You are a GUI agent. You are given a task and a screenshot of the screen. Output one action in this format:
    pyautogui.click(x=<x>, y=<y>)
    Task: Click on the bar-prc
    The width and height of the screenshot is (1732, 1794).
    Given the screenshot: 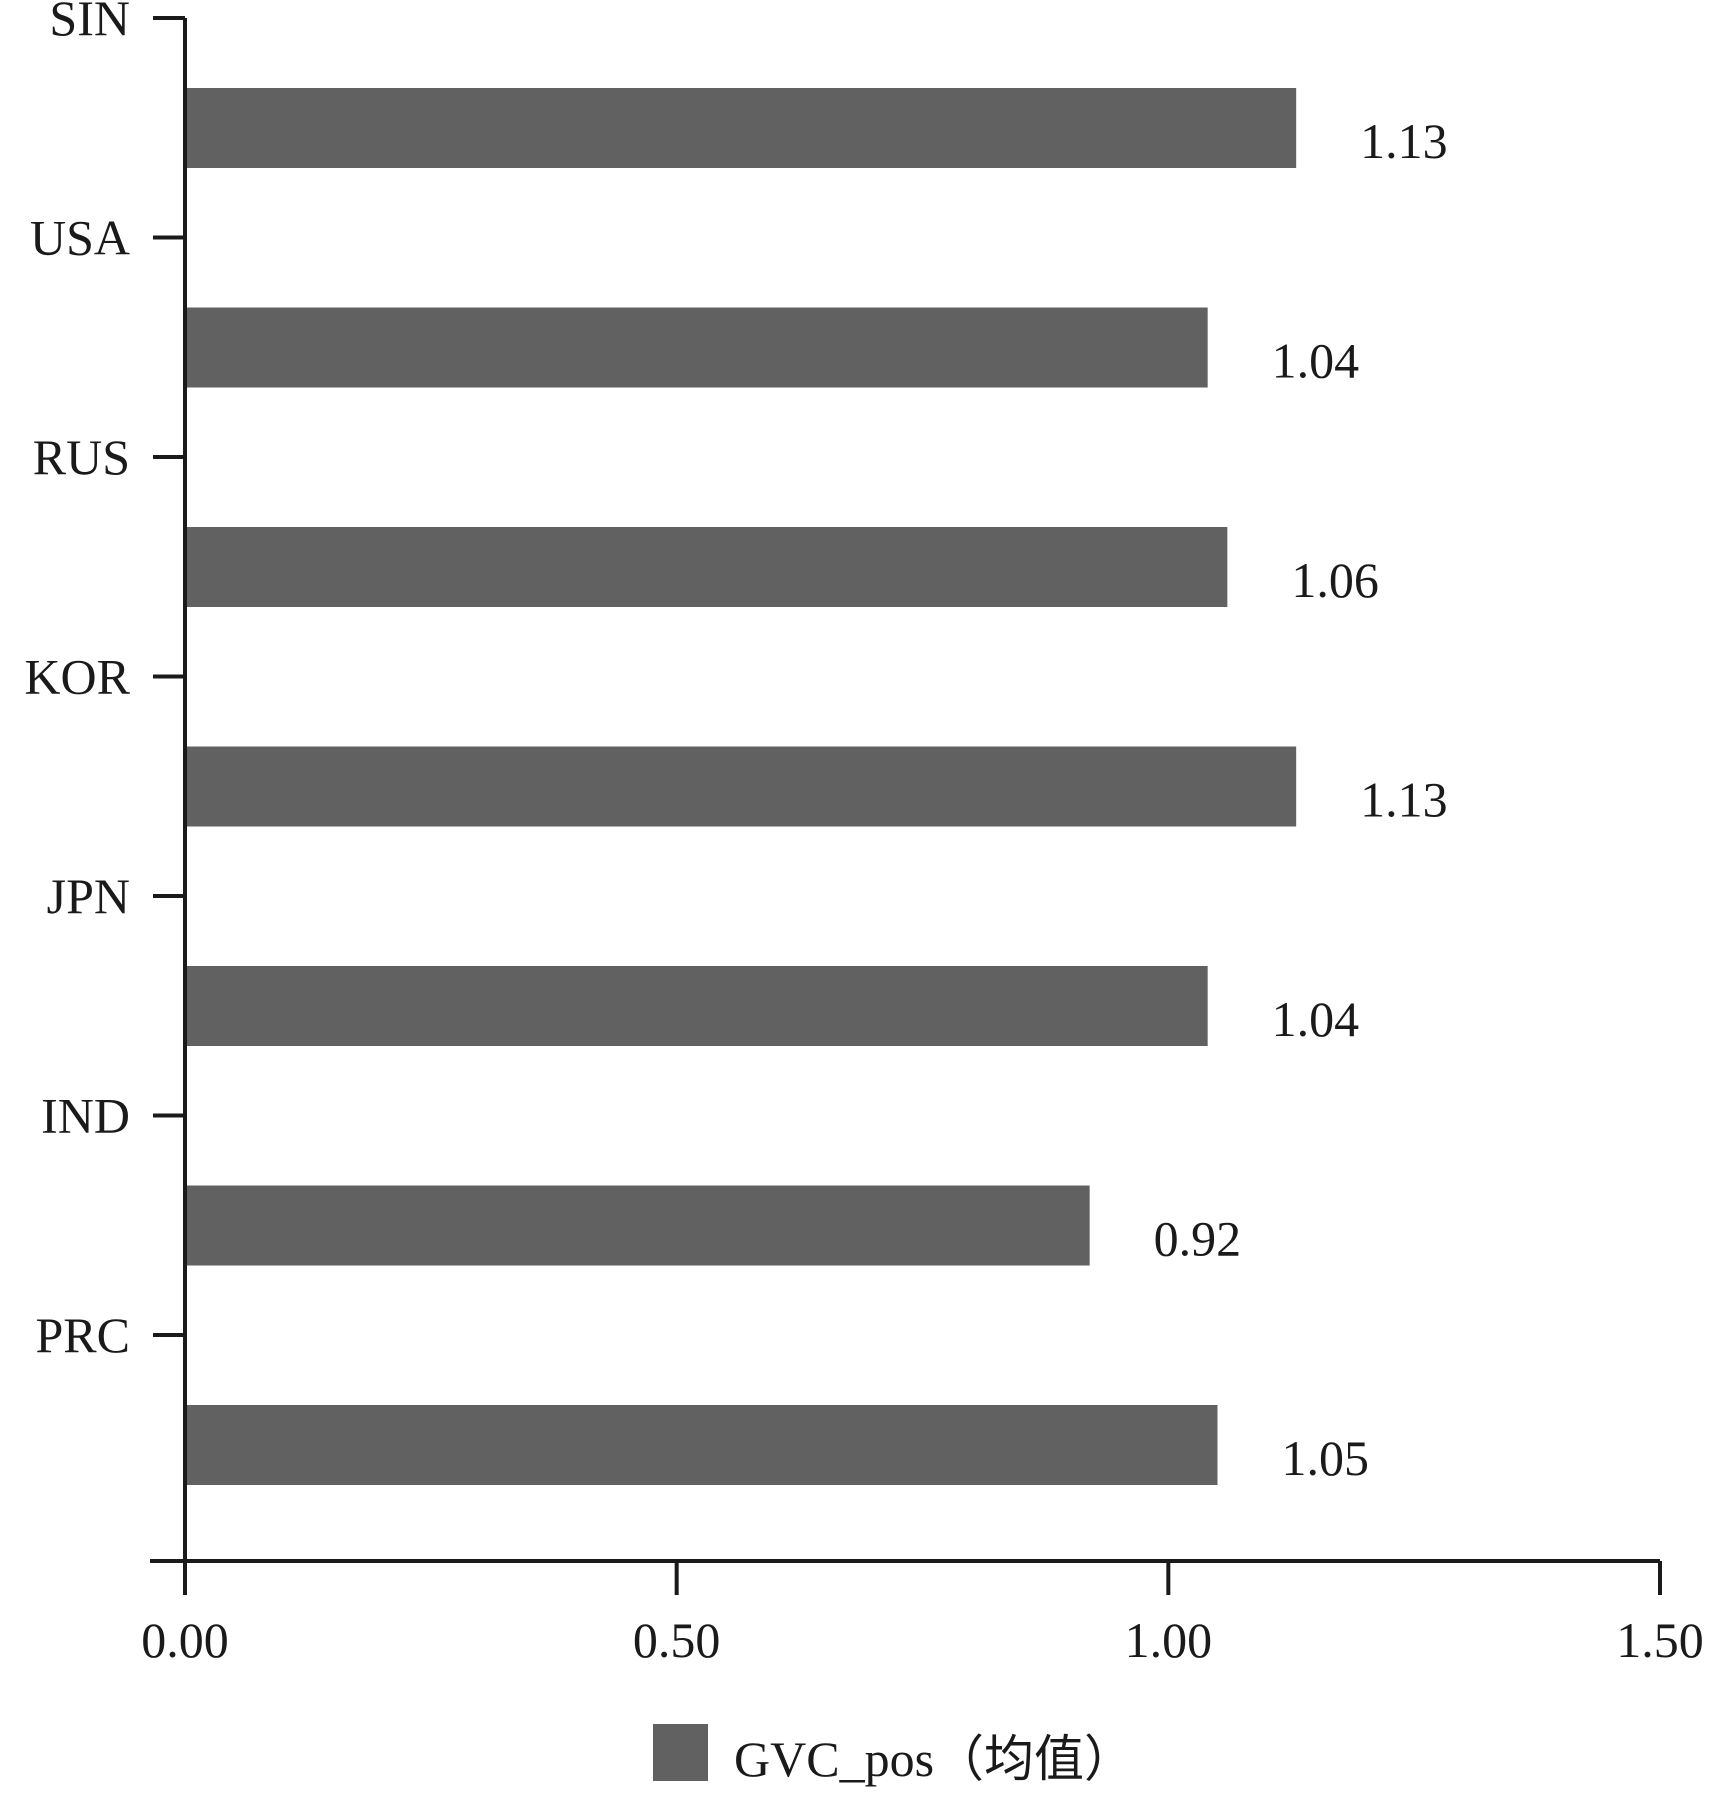 What is the action you would take?
    pyautogui.click(x=701, y=1445)
    